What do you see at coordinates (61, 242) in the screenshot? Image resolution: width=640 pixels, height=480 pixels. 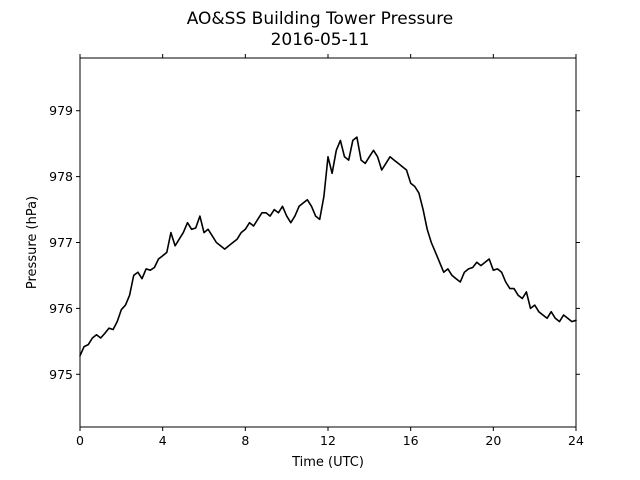 I see `y-tick-label: 977` at bounding box center [61, 242].